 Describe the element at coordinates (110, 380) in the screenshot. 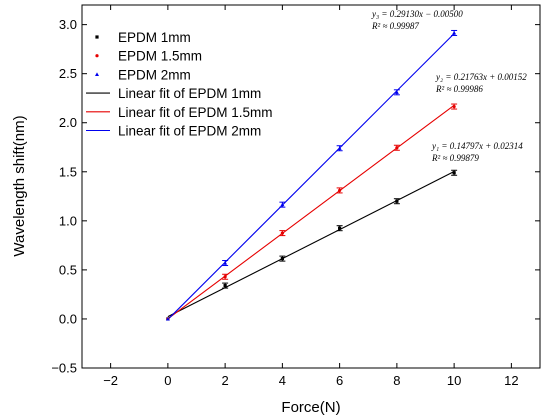

I see `x-tick-label: −2` at that location.